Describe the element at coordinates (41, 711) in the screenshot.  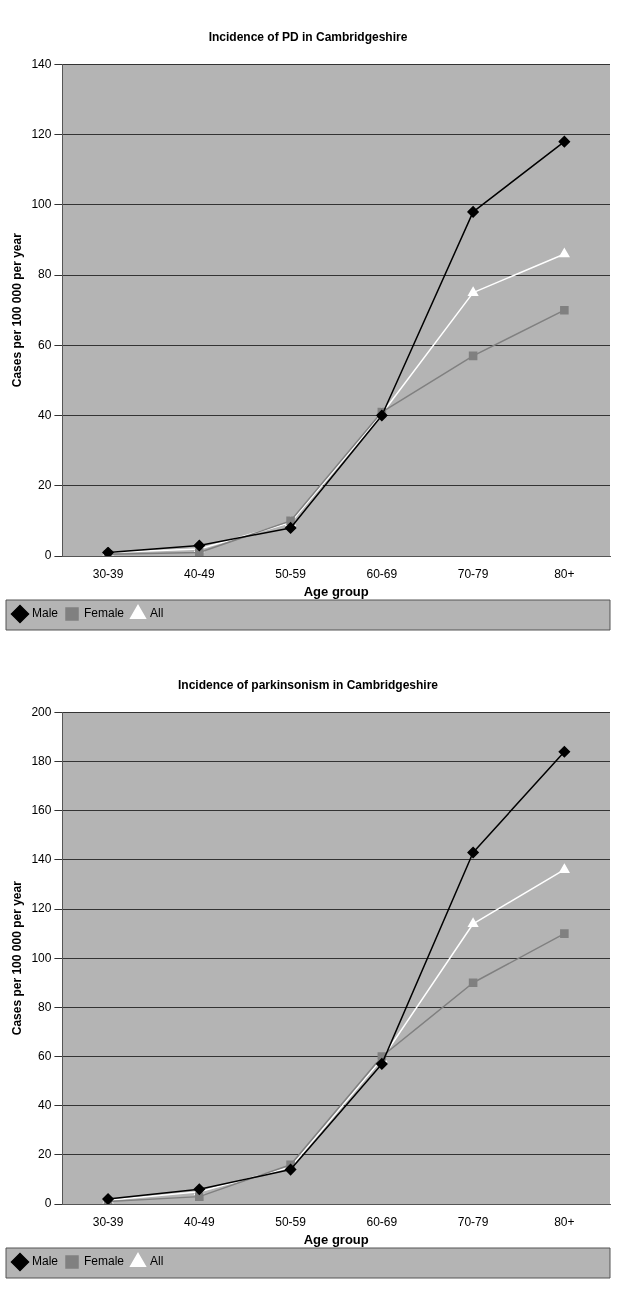
I see `y-tick-label: 200` at that location.